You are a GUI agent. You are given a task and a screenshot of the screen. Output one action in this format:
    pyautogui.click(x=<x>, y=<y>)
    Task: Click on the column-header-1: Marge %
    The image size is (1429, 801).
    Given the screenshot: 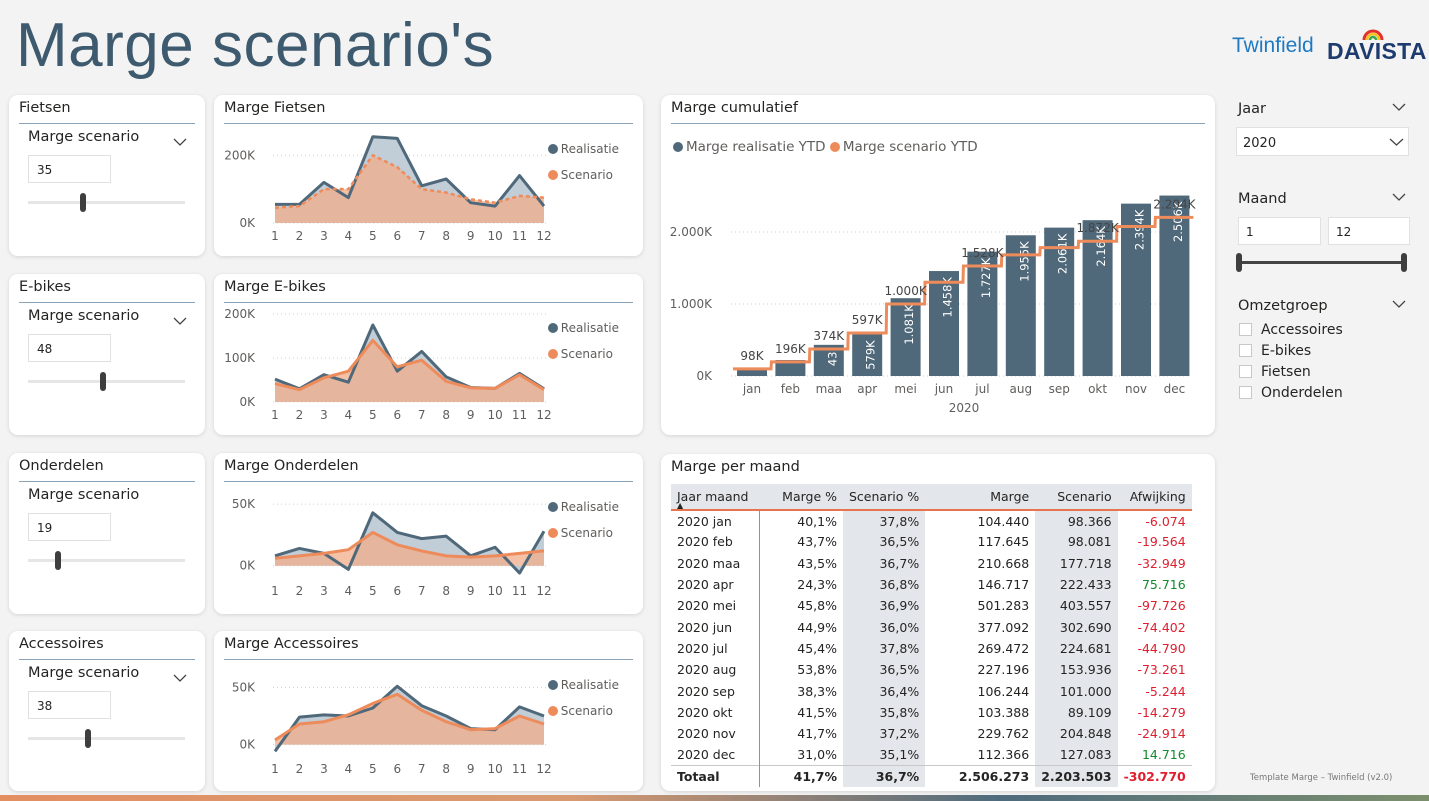 What is the action you would take?
    pyautogui.click(x=801, y=497)
    